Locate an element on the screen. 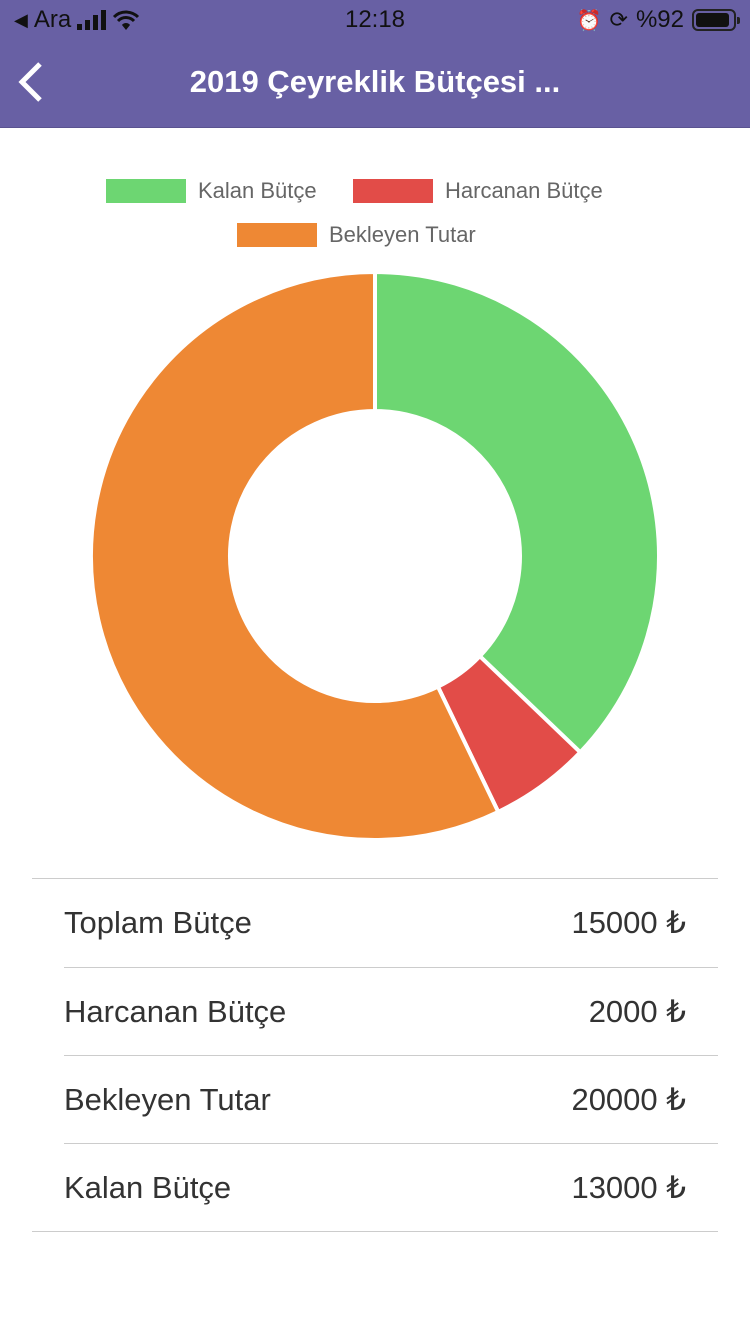 This screenshot has width=750, height=1334. legend-item-harcanan: Harcanan Bütçe is located at coordinates (478, 191).